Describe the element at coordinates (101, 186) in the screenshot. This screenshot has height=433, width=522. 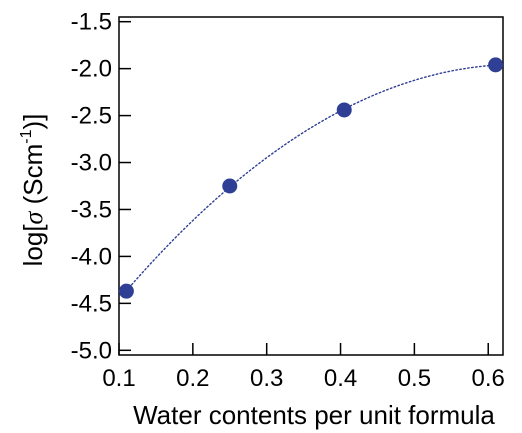
I see `y-axis: -5.0 -4.5 -4.0 -3.5 -3.0 -2.5 -2.0 -1.5` at that location.